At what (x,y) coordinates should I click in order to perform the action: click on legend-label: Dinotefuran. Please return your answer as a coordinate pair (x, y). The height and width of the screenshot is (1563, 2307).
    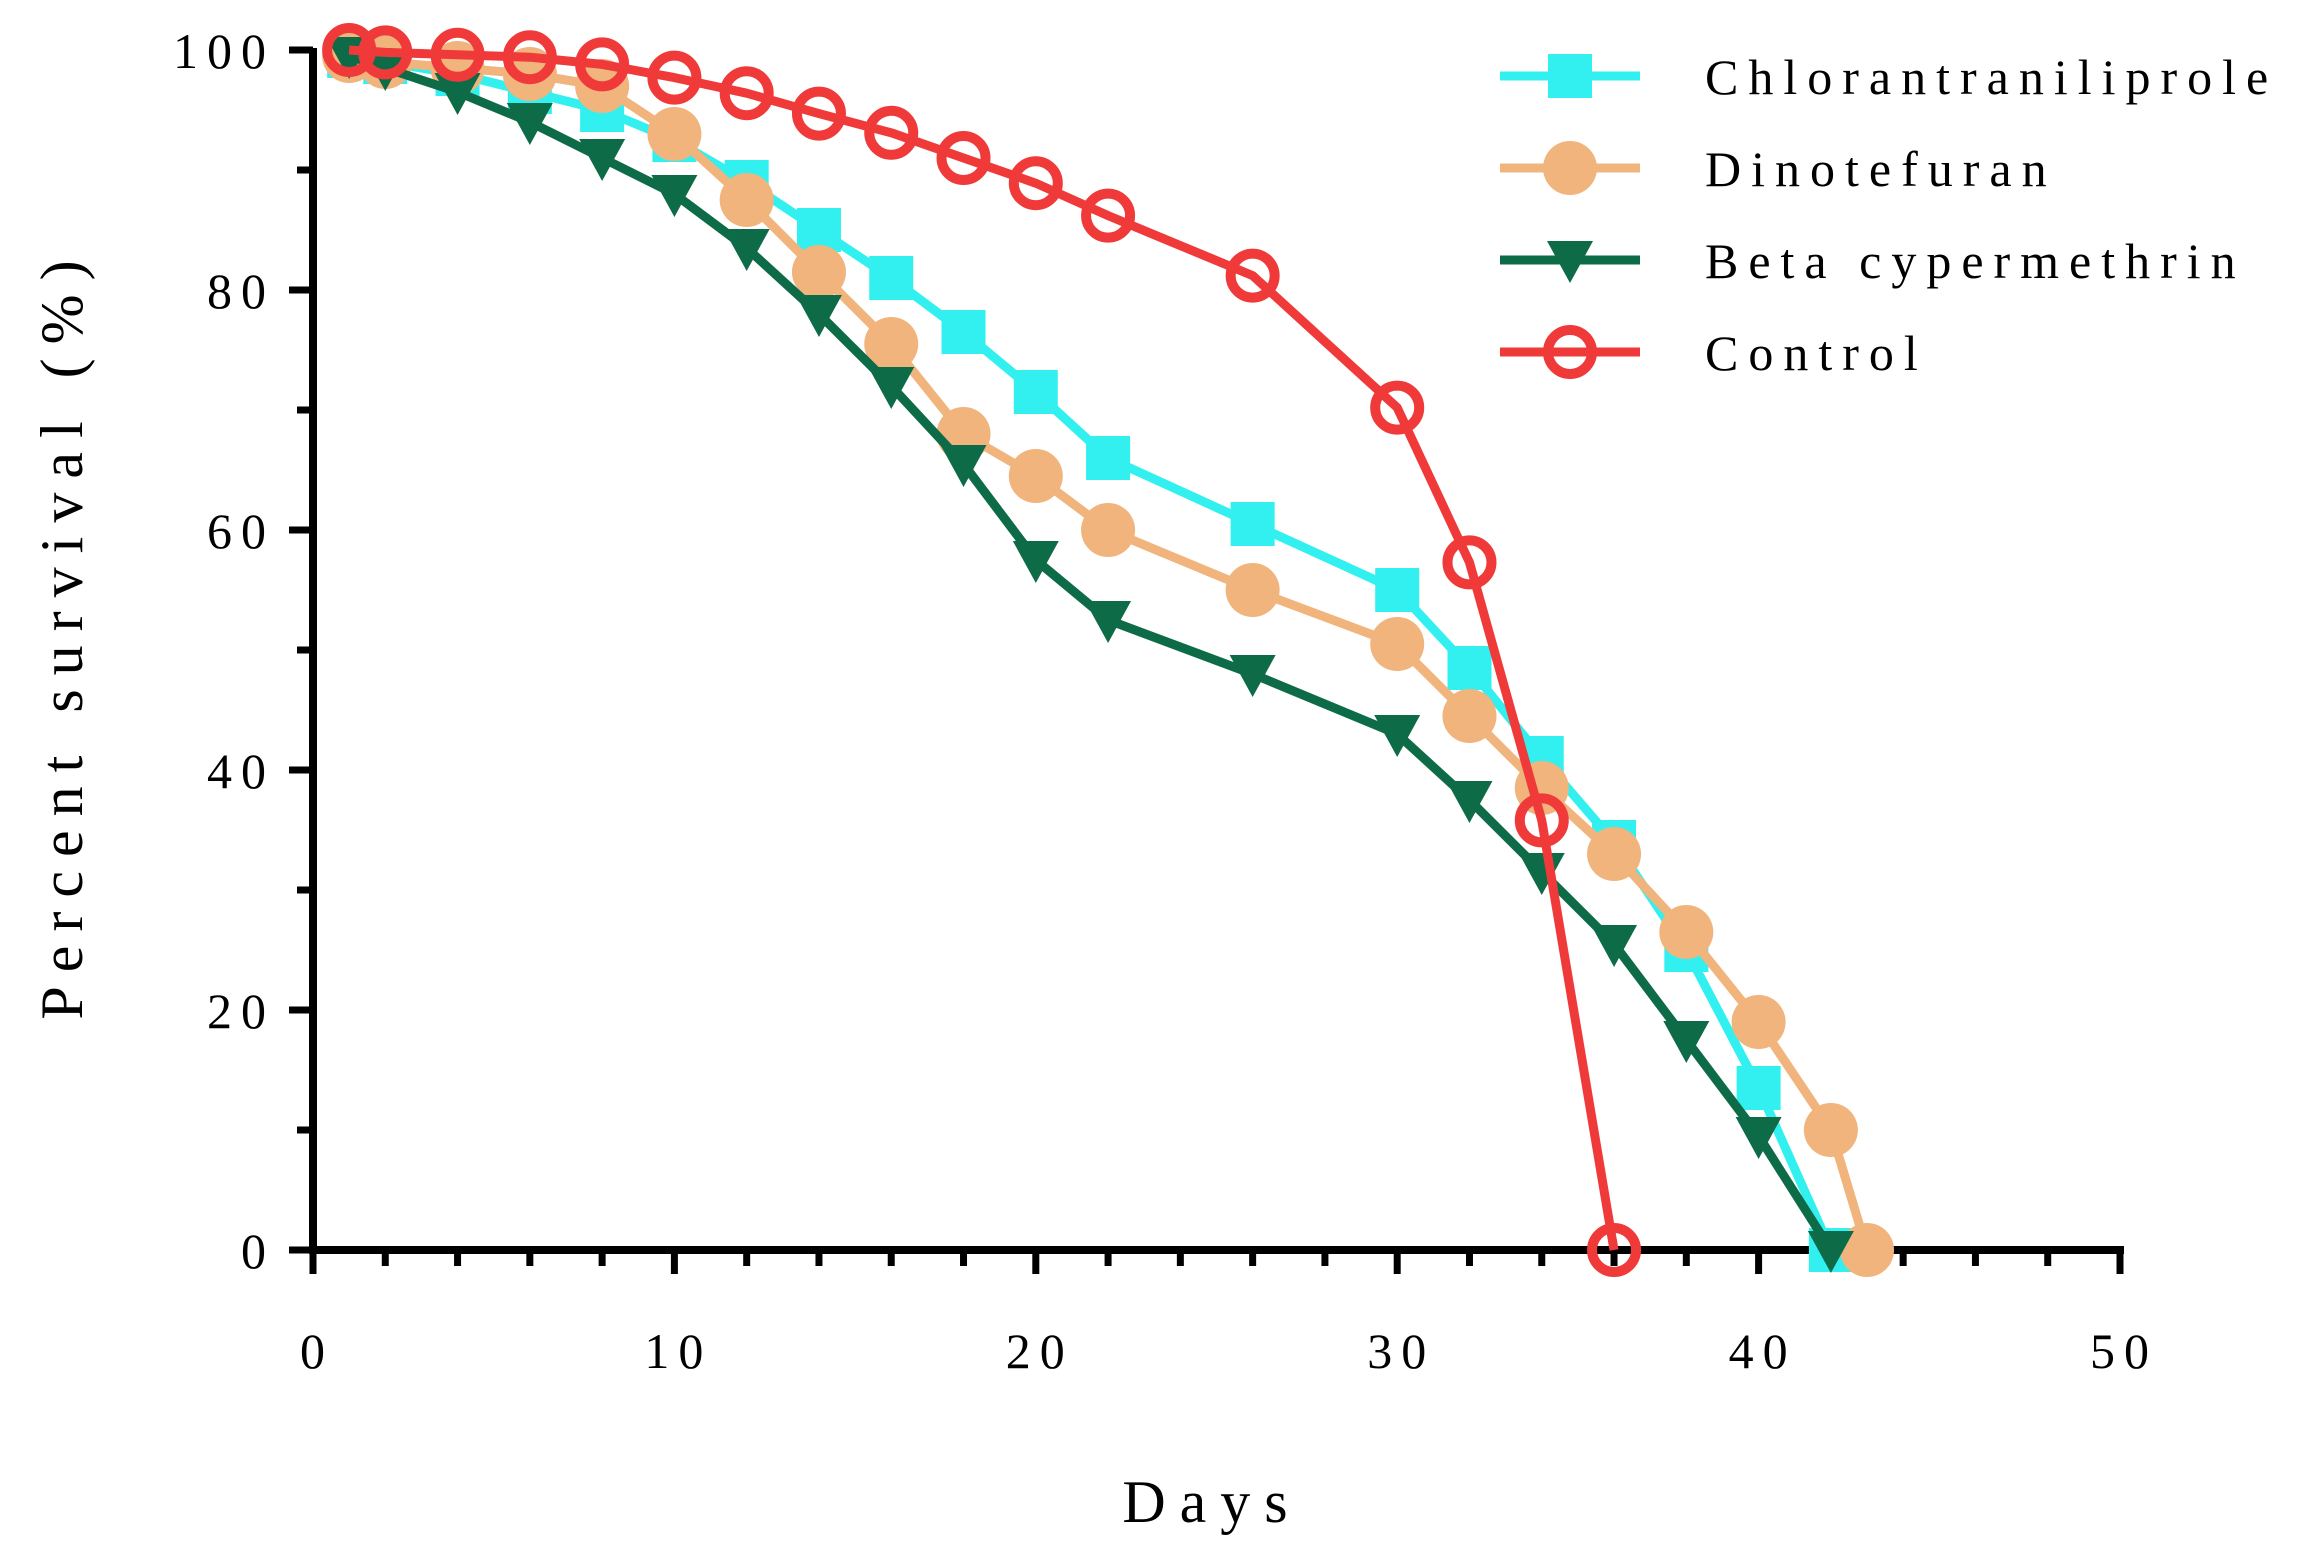
    Looking at the image, I should click on (1881, 169).